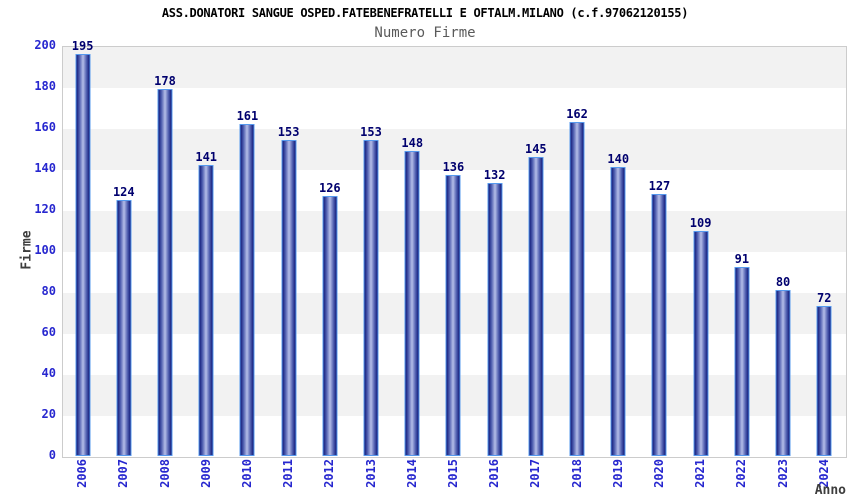  What do you see at coordinates (782, 251) in the screenshot?
I see `bar-column-2023: 80` at bounding box center [782, 251].